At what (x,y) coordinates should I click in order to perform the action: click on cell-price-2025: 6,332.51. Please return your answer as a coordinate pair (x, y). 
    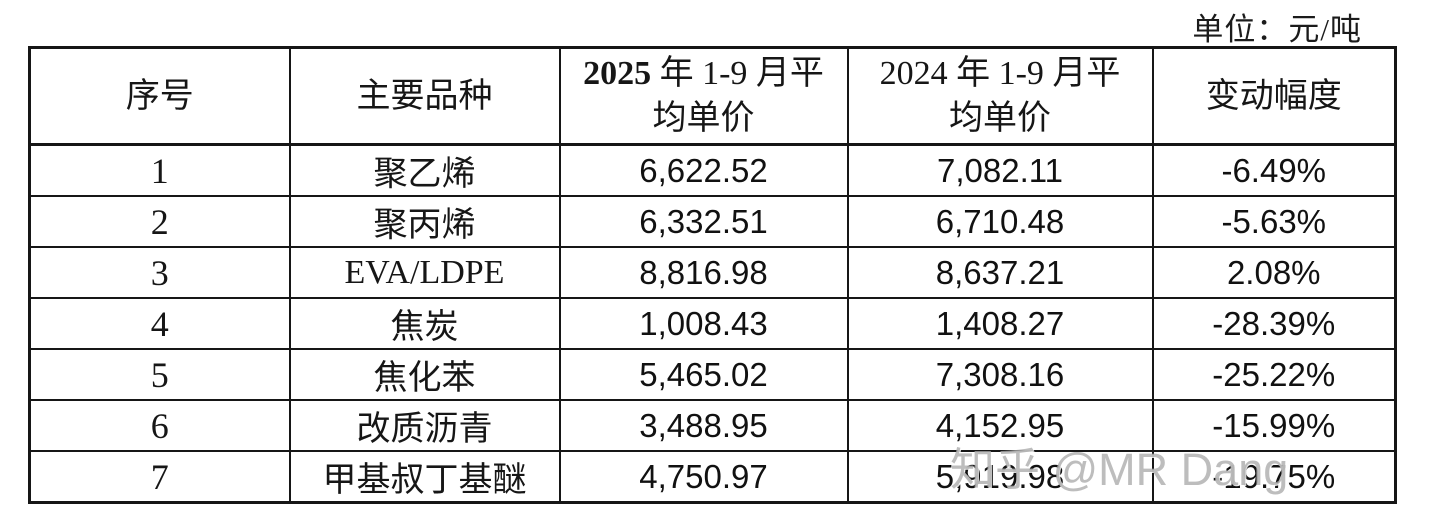
    Looking at the image, I should click on (703, 221).